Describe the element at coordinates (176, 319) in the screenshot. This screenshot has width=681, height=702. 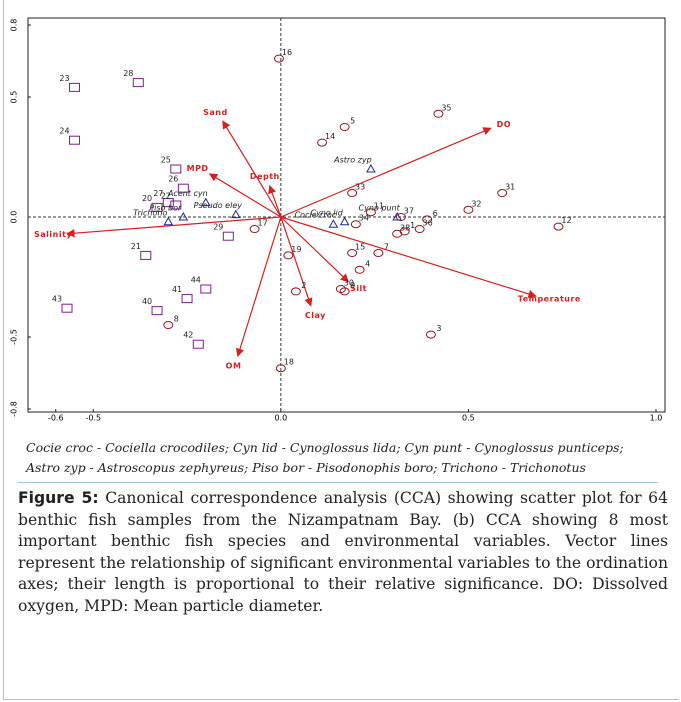
I see `sample-label: 8` at that location.